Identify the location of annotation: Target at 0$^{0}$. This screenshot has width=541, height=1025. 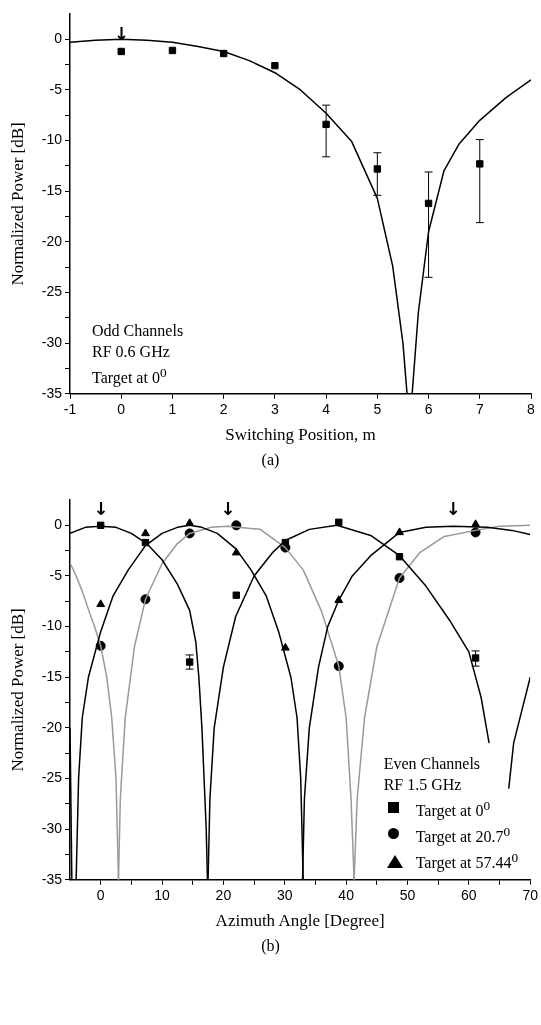
(130, 376).